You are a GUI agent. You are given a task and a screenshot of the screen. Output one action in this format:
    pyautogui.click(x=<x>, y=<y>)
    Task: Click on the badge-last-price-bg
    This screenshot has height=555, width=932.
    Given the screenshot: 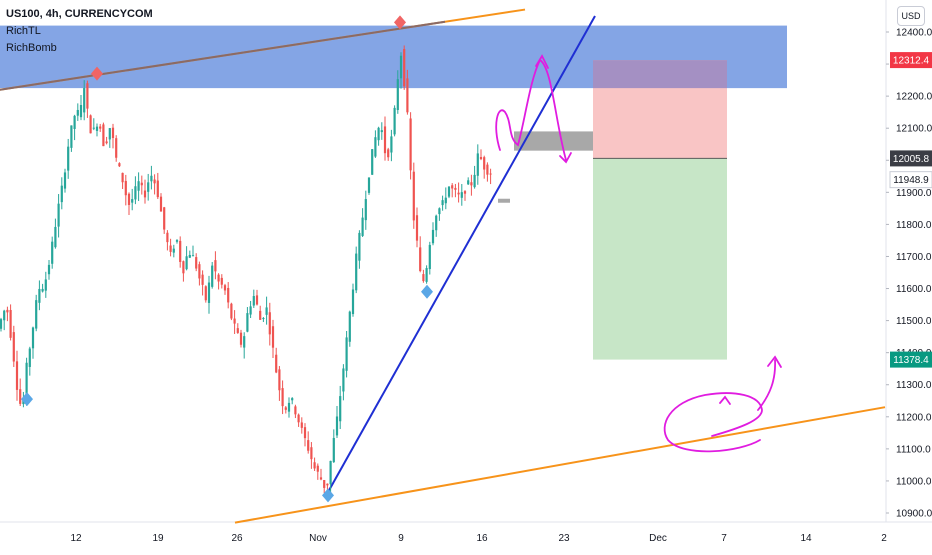 What is the action you would take?
    pyautogui.click(x=910, y=180)
    